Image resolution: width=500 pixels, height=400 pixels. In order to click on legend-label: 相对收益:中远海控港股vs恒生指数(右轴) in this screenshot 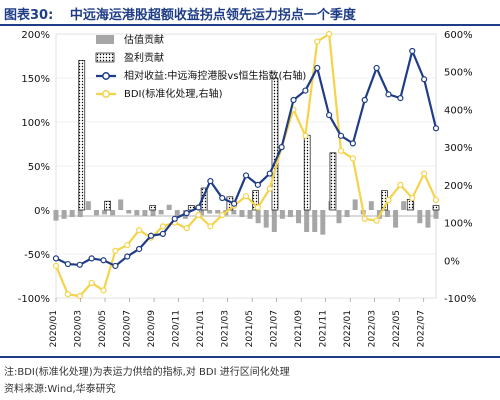, I will do `click(215, 75)`.